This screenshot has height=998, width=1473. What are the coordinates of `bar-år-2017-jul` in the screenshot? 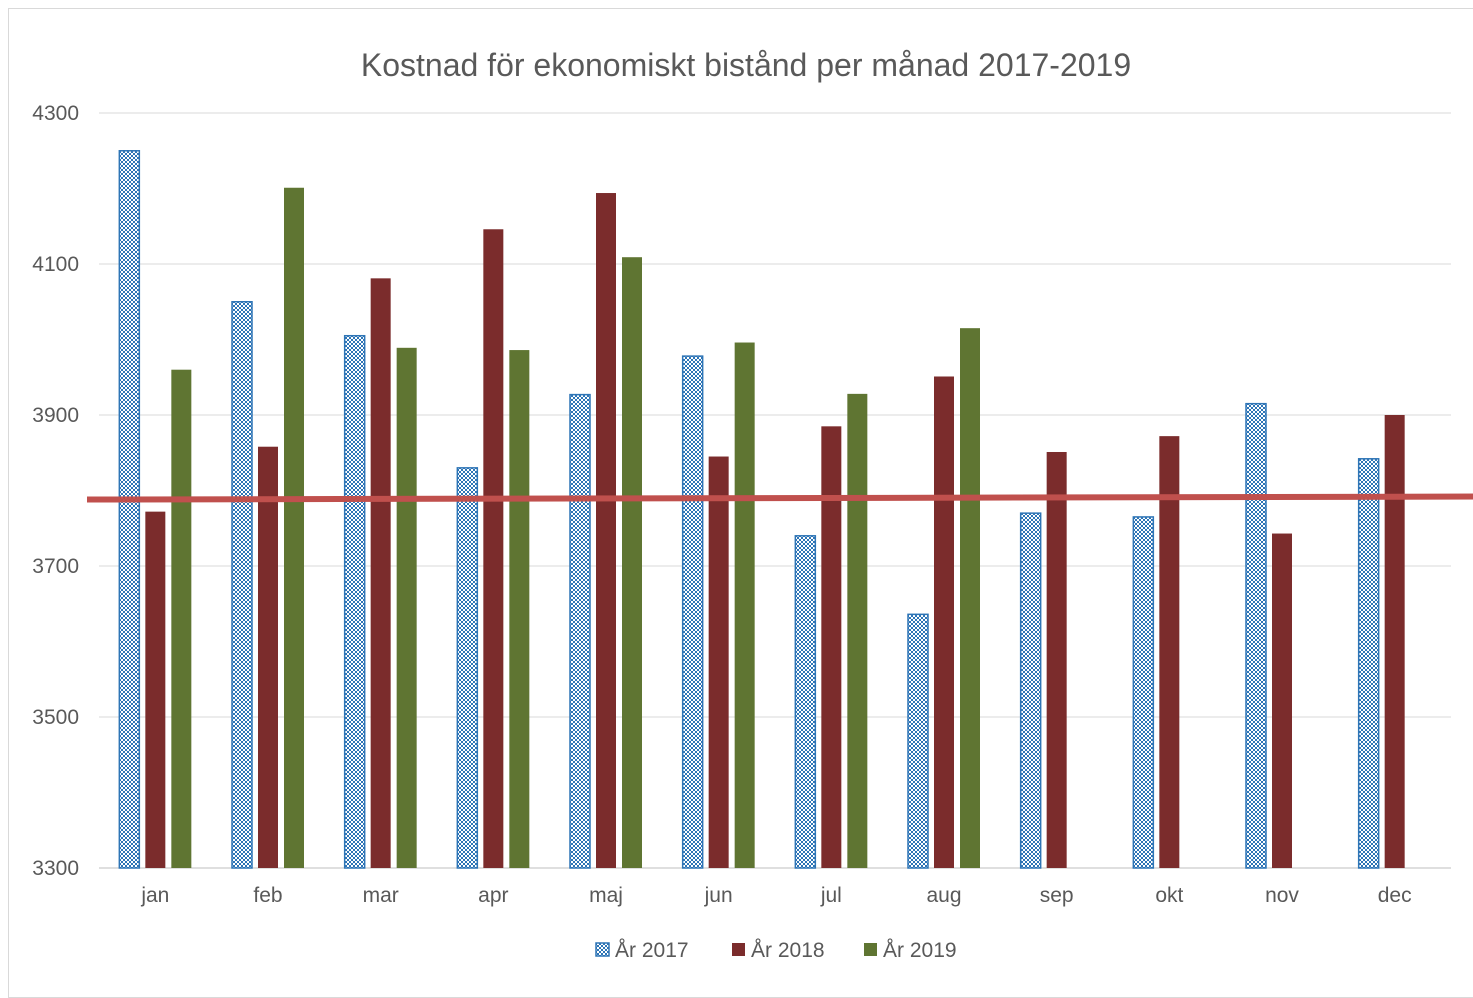 It's located at (805, 702).